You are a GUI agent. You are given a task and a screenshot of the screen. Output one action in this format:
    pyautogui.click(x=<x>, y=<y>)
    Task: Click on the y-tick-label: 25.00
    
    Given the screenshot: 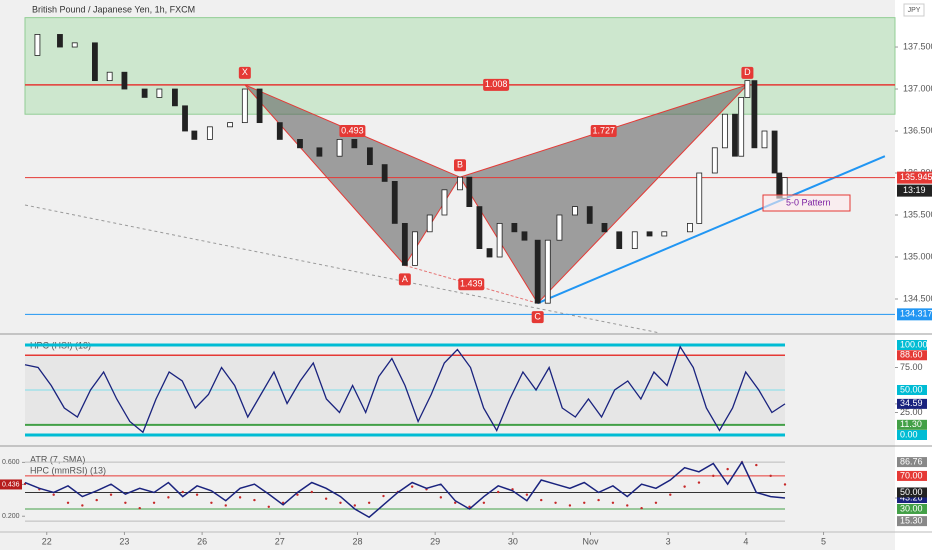 What is the action you would take?
    pyautogui.click(x=911, y=412)
    